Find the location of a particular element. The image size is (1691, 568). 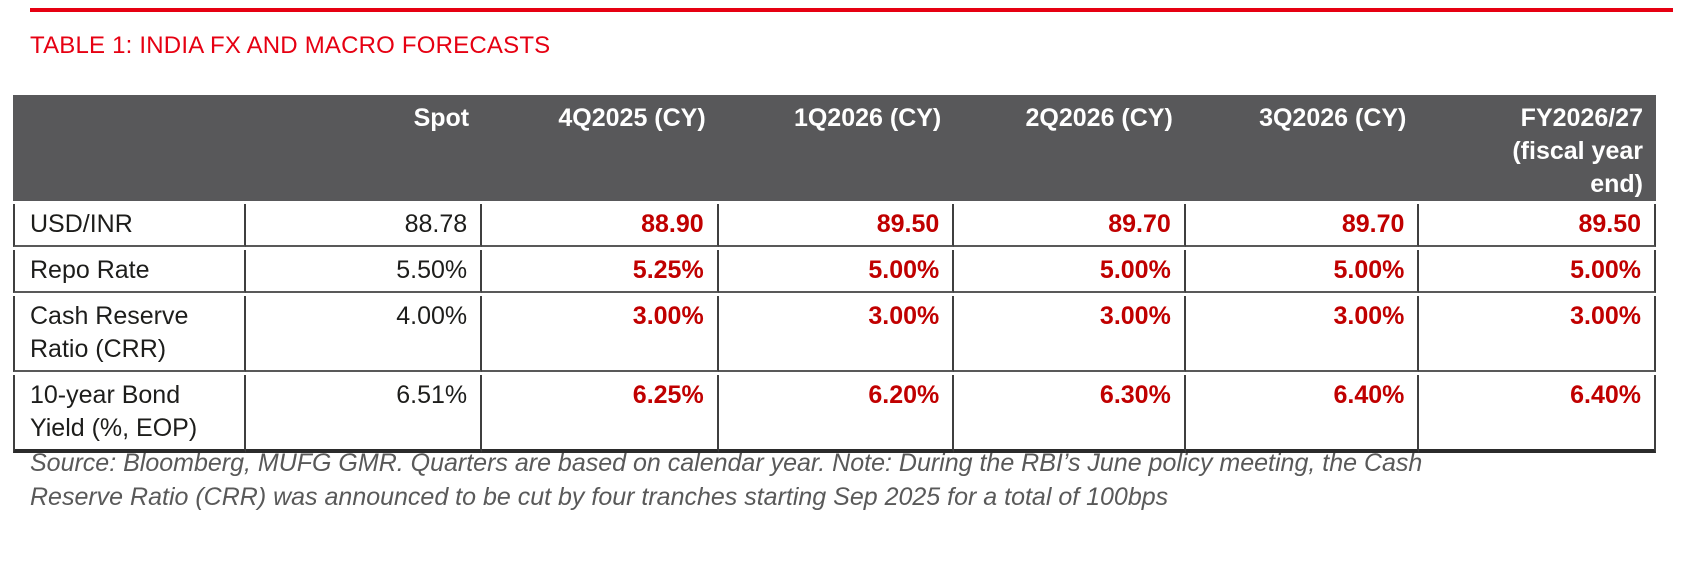

forecast-value: 6.20% is located at coordinates (836, 414).